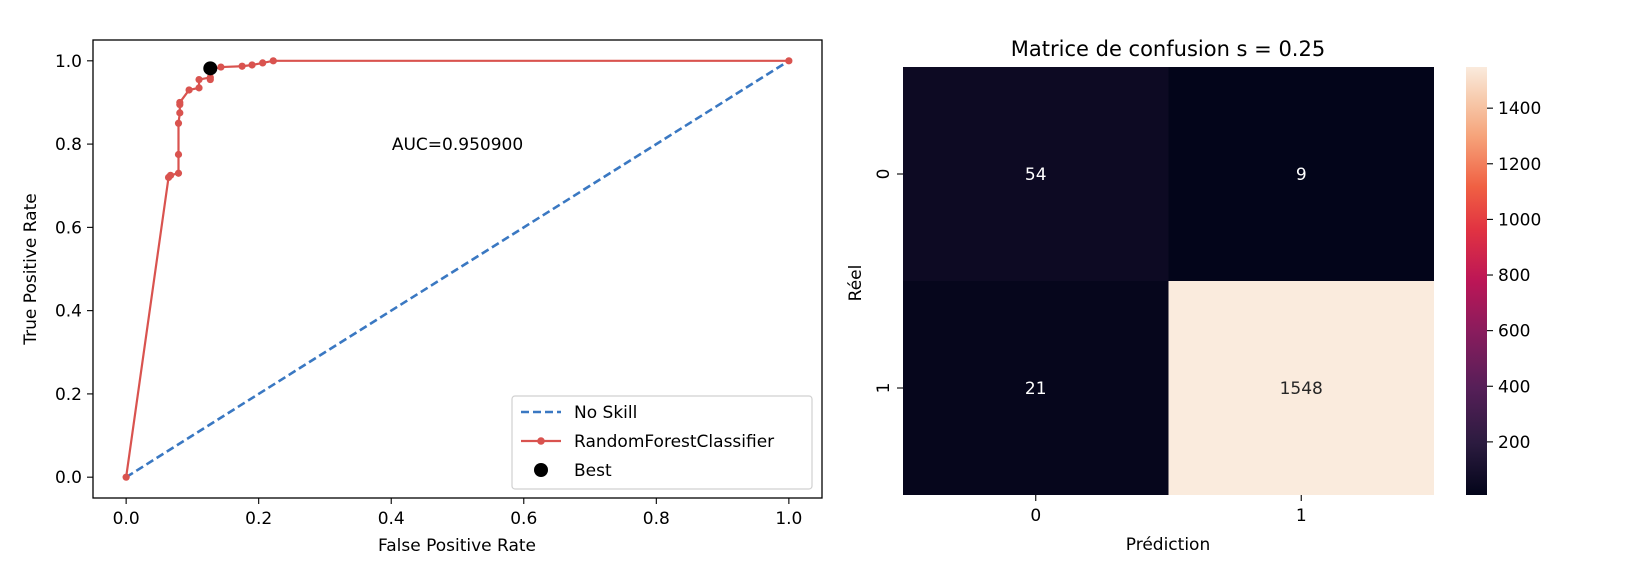  I want to click on cm-colorbar-tick-label: 1000, so click(1519, 220).